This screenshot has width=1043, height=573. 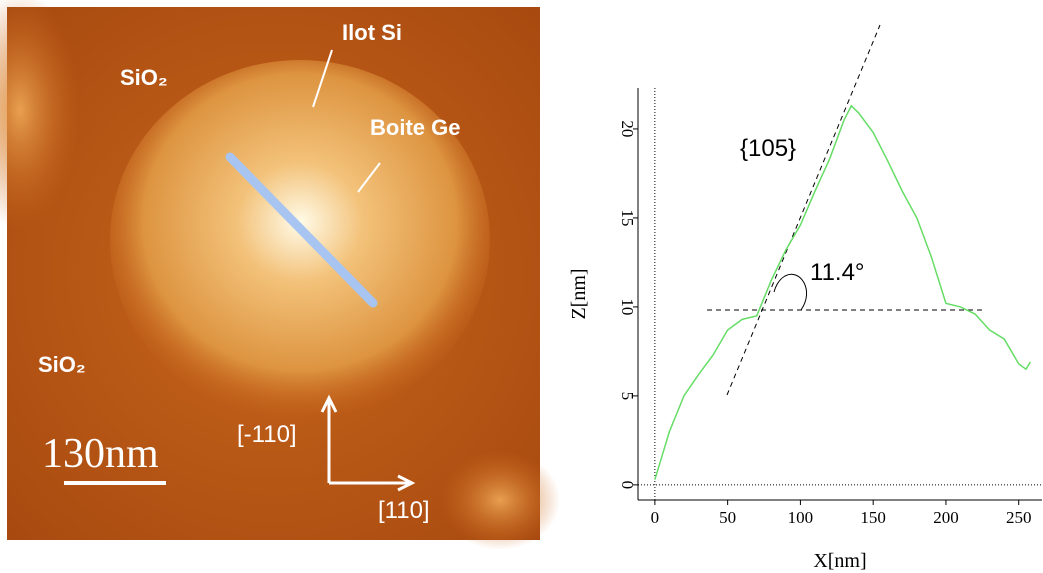 What do you see at coordinates (873, 517) in the screenshot?
I see `x-tick-label: 150` at bounding box center [873, 517].